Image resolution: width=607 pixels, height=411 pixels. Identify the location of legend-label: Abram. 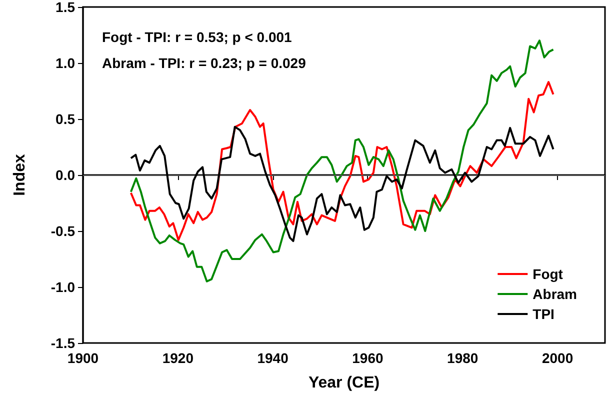
(555, 294).